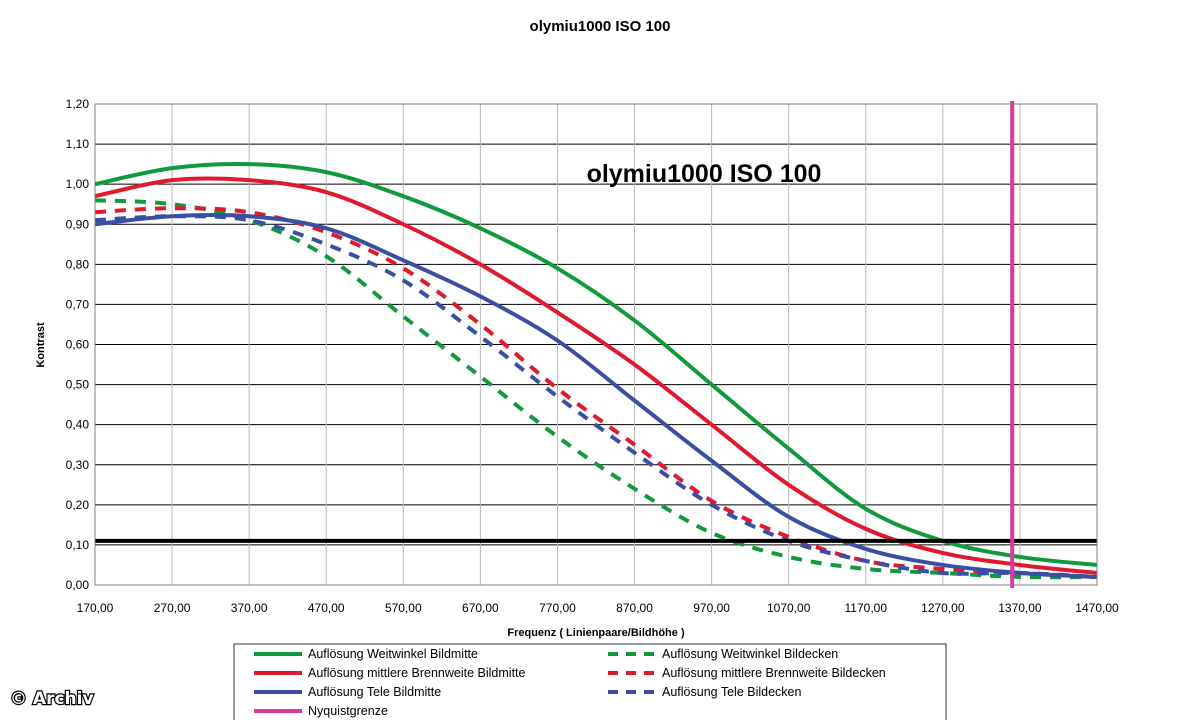 The image size is (1199, 720). I want to click on inner-chart-title: olymiu1000 ISO 100, so click(704, 174).